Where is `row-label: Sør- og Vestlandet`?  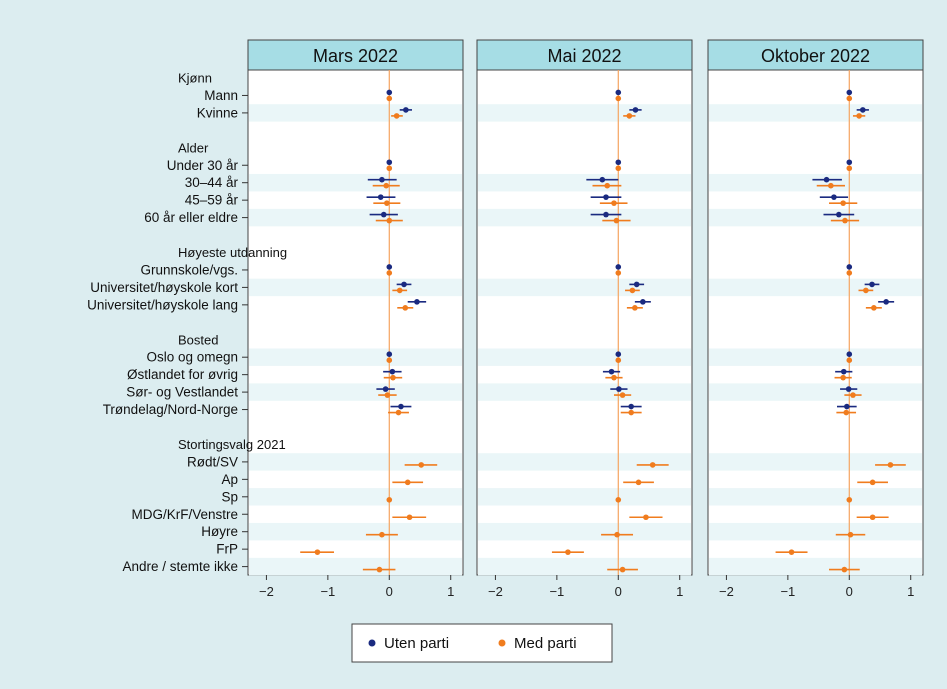
row-label: Sør- og Vestlandet is located at coordinates (182, 392).